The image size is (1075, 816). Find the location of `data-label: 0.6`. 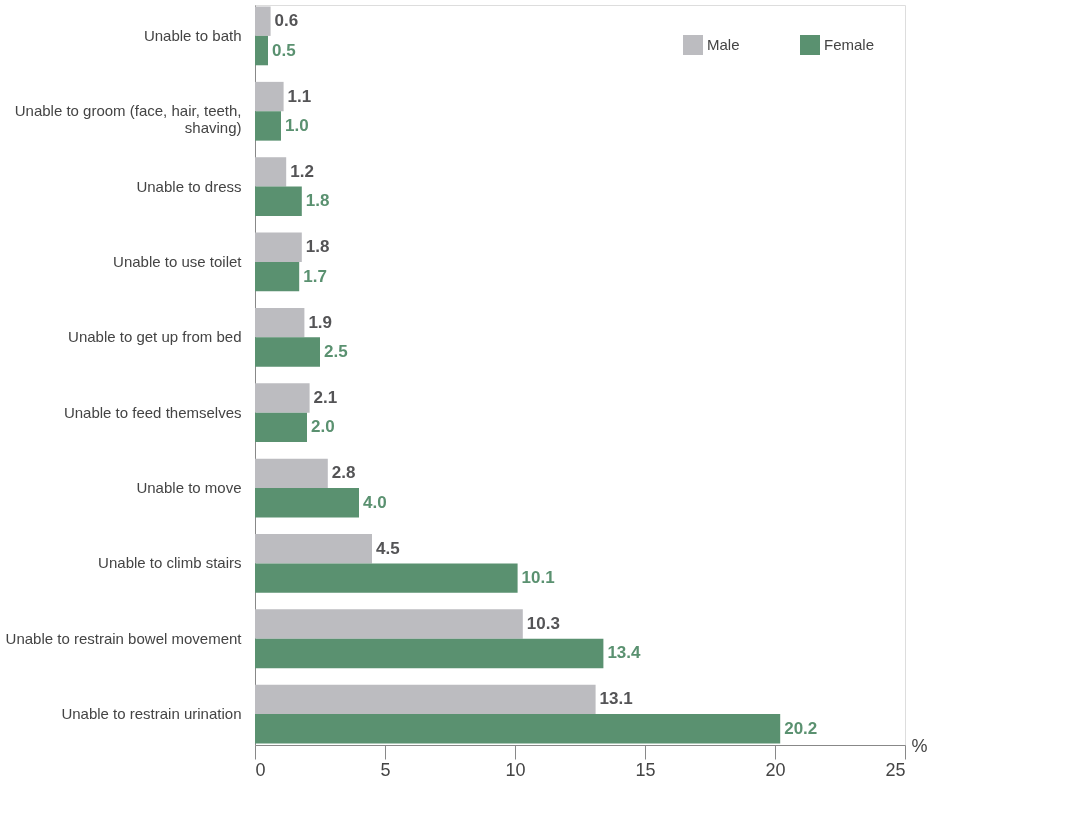

data-label: 0.6 is located at coordinates (286, 21).